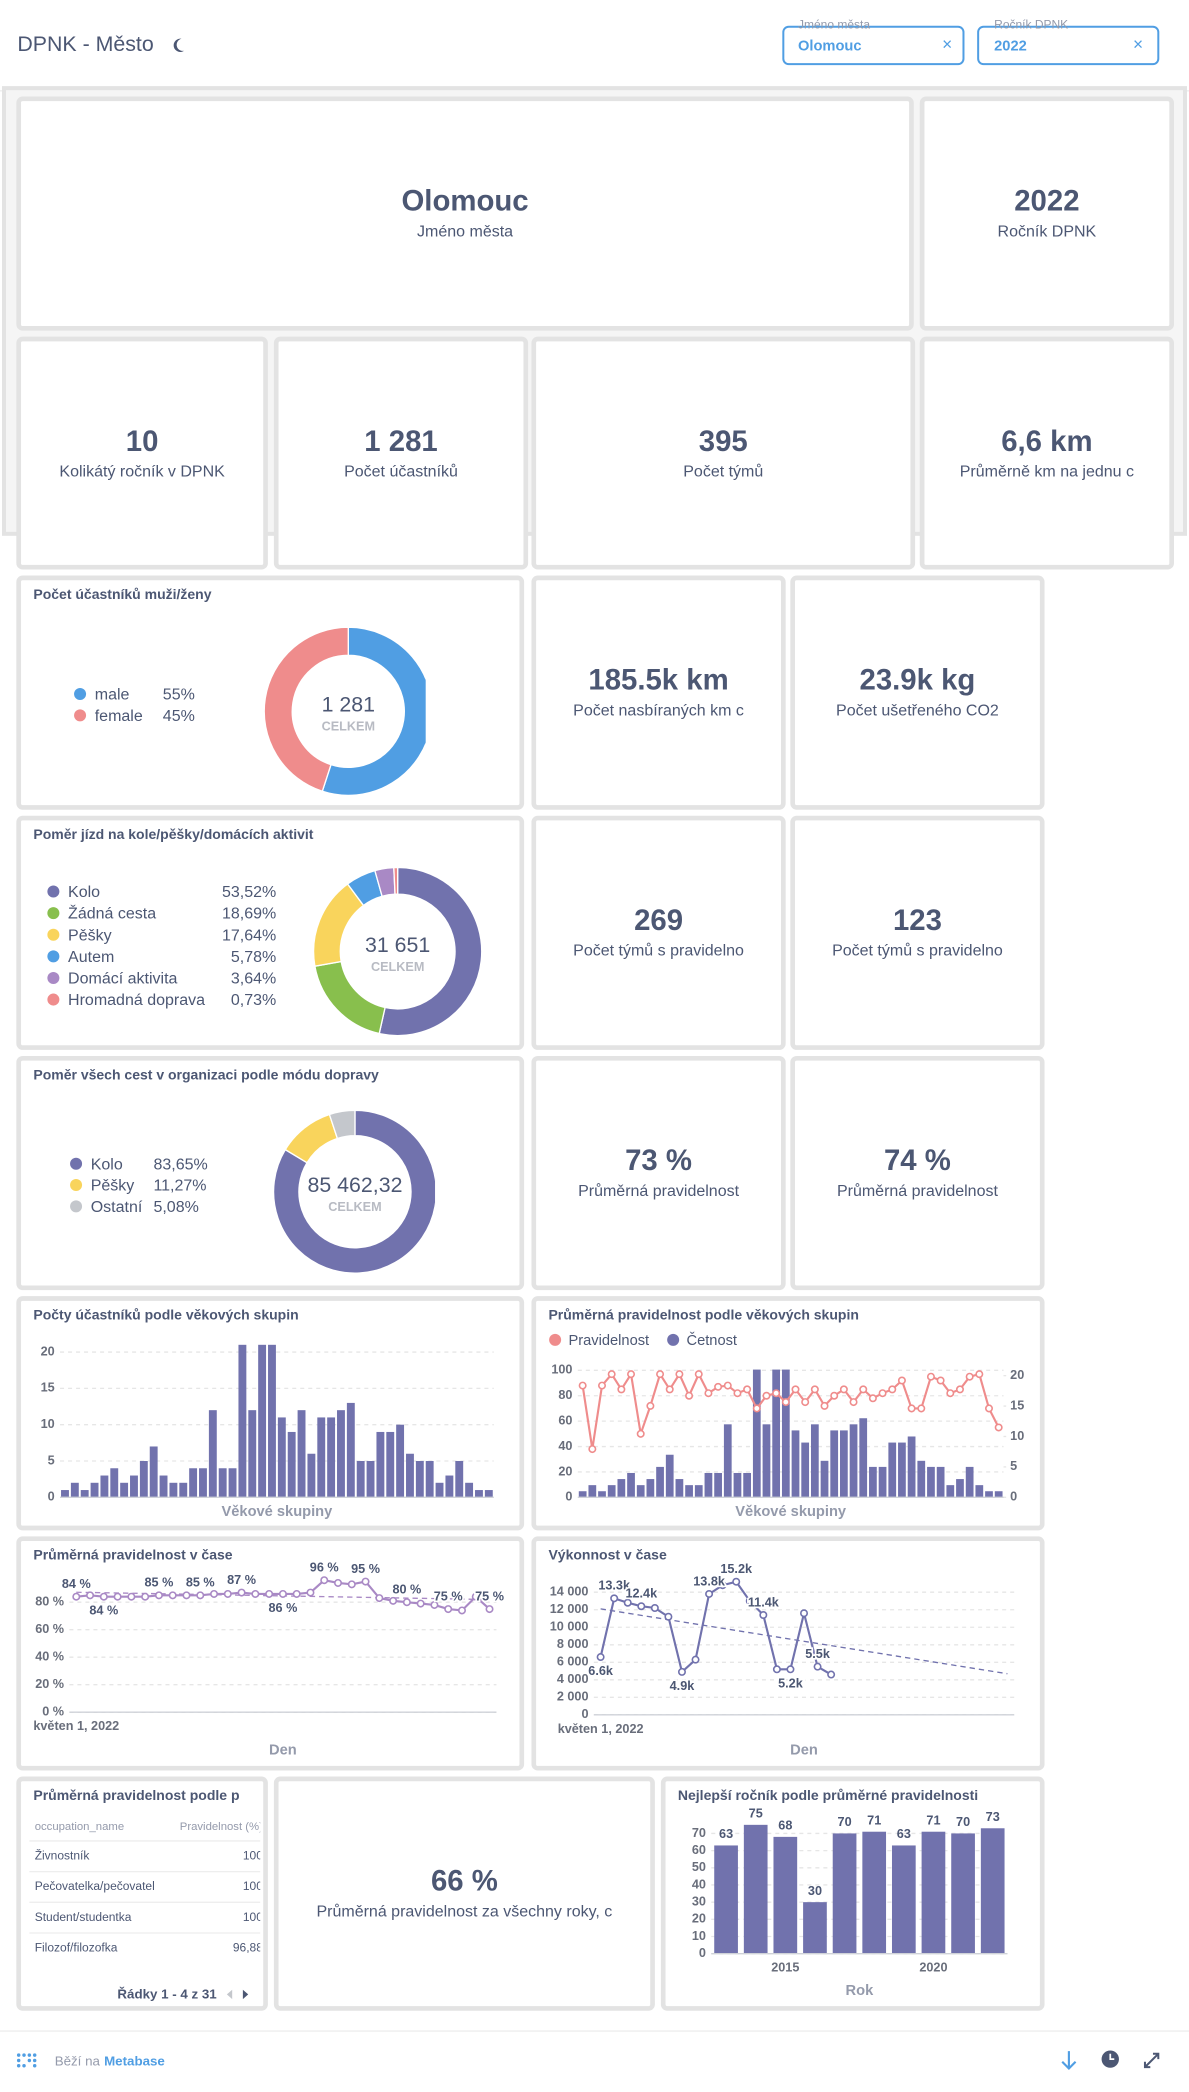 Image resolution: width=1189 pixels, height=2092 pixels. I want to click on donut, so click(397, 951).